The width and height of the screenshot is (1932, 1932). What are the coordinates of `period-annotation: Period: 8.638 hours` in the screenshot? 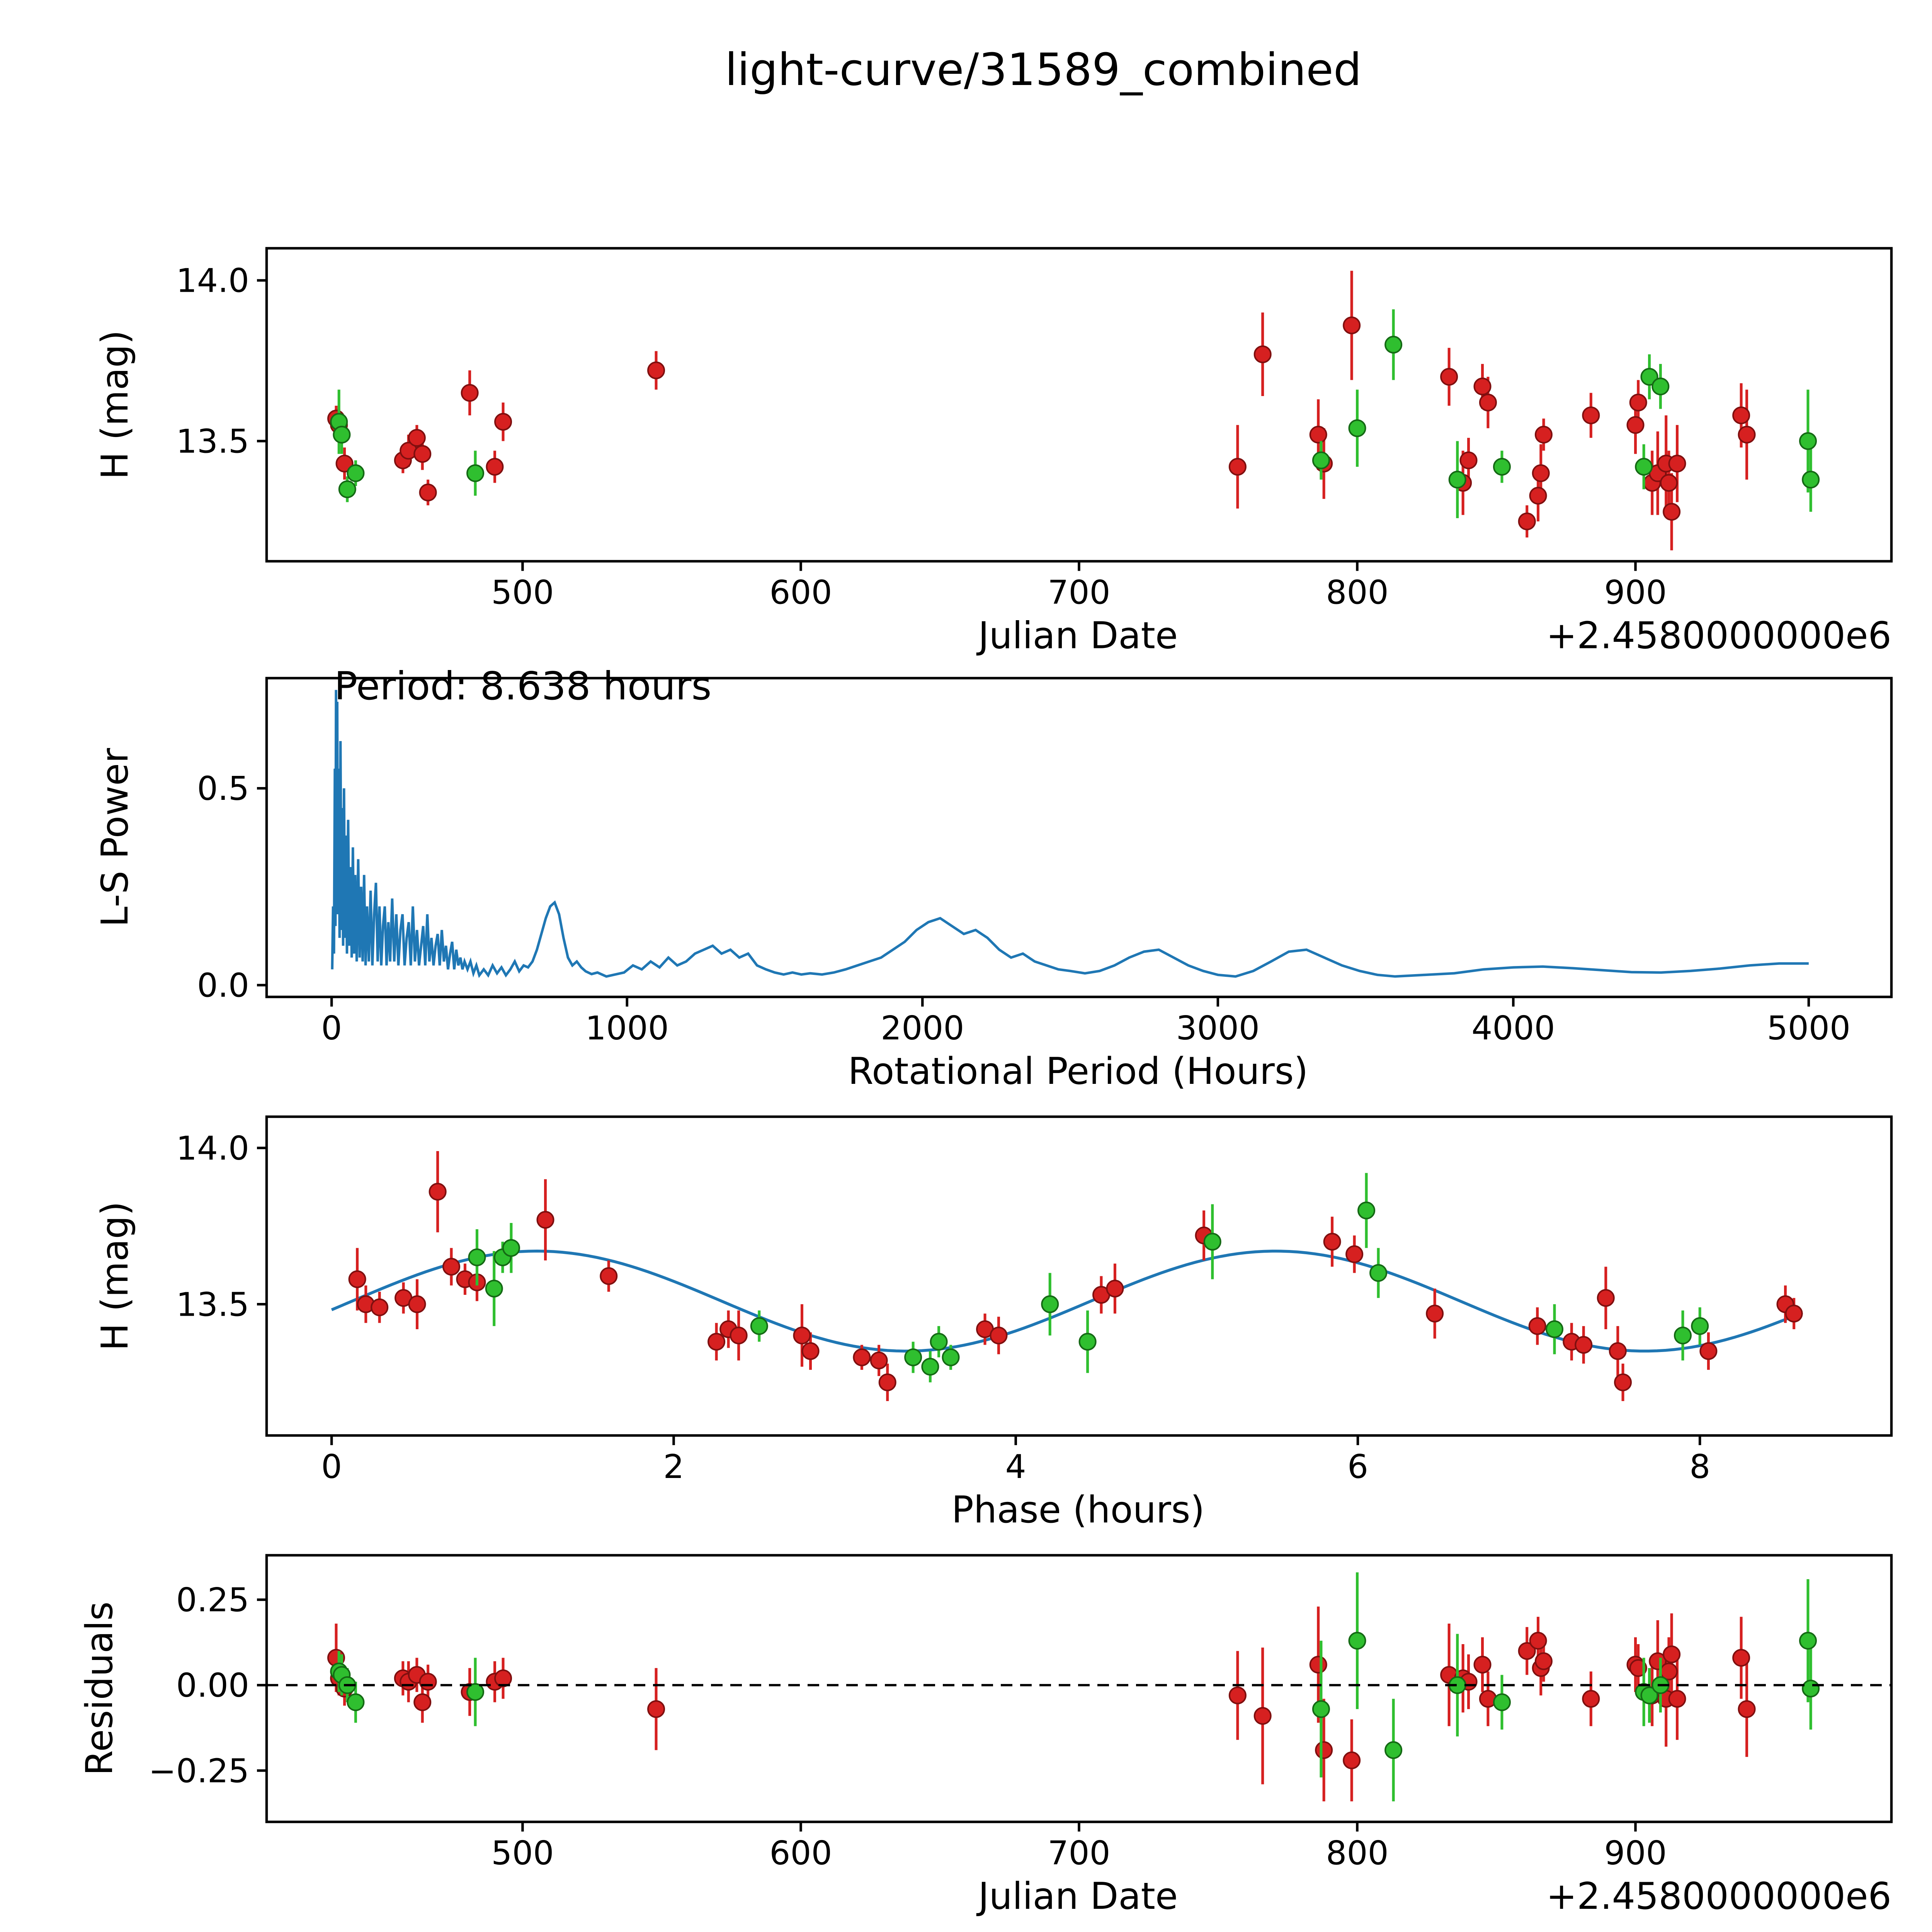 It's located at (523, 686).